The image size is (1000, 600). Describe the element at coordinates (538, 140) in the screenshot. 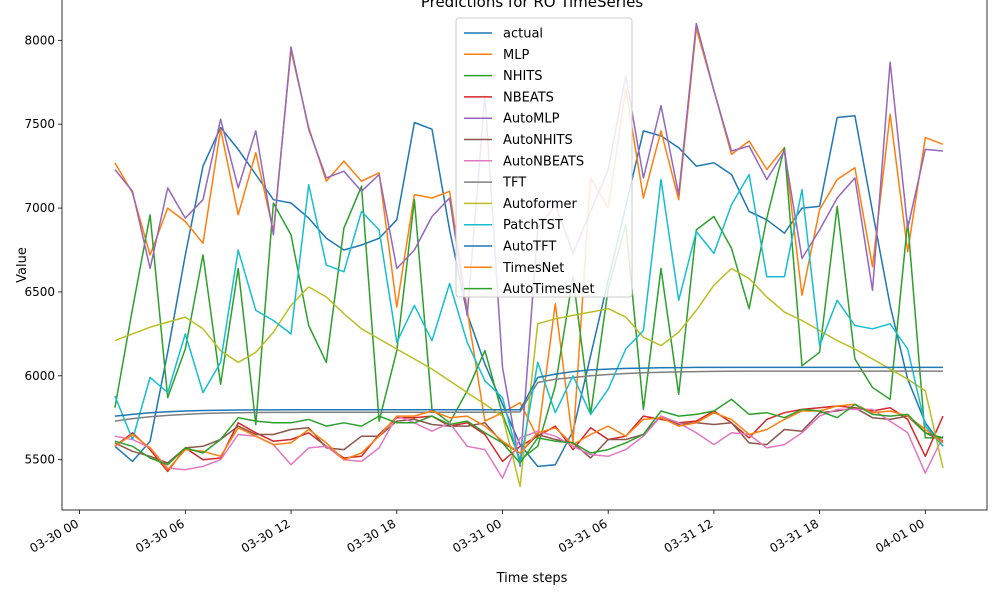

I see `legend-label: AutoNHITS` at that location.